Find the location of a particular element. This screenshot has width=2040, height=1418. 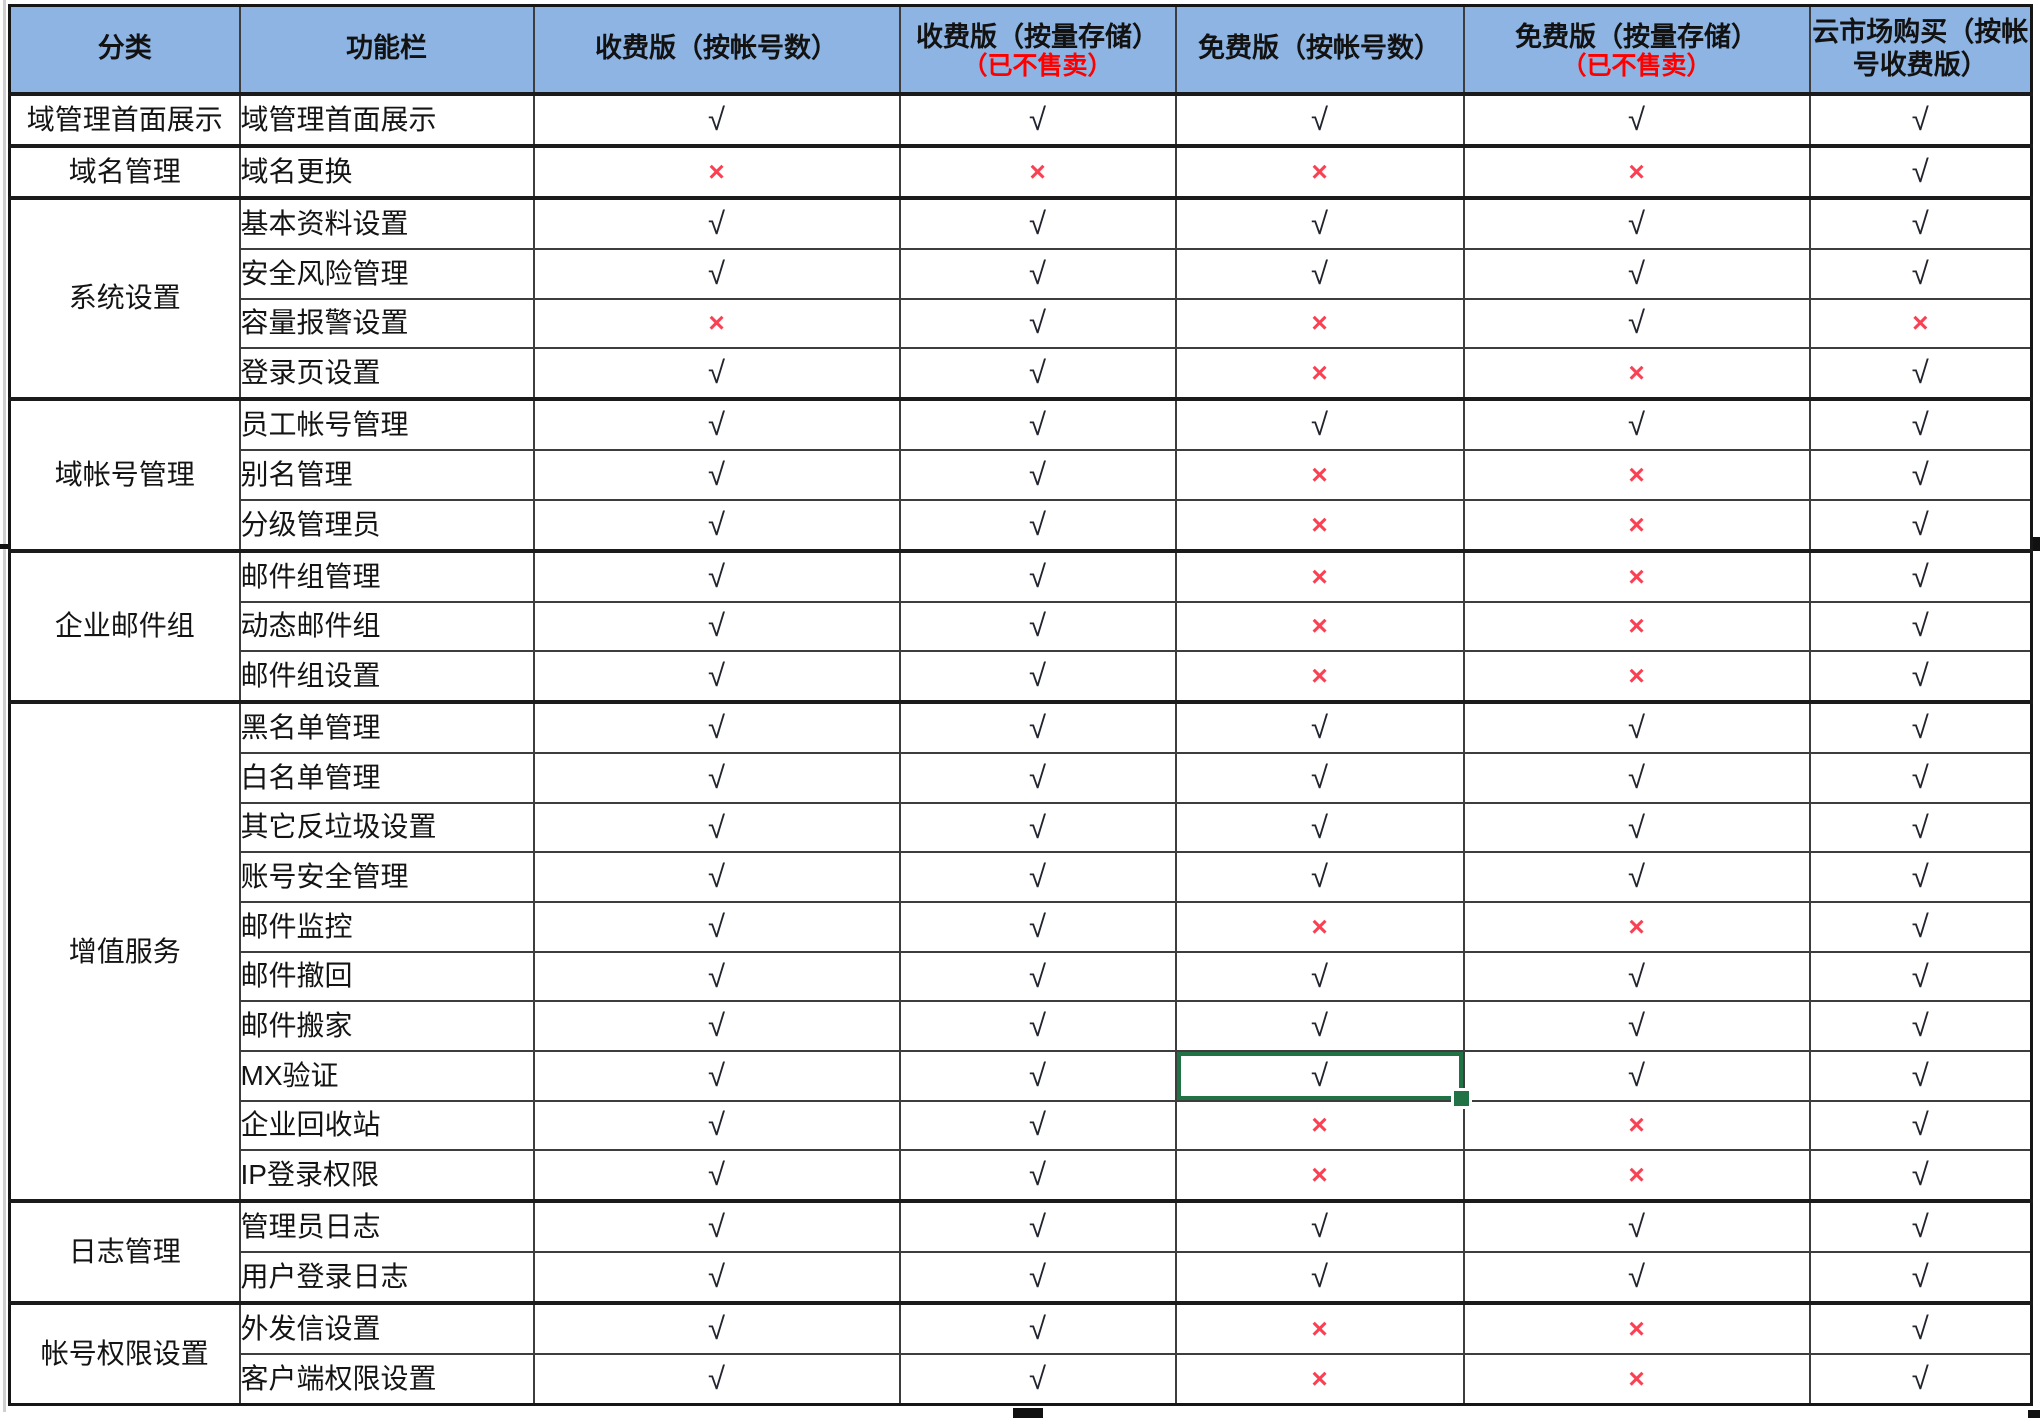

feature-cell: IP登录权限 is located at coordinates (386, 1176).